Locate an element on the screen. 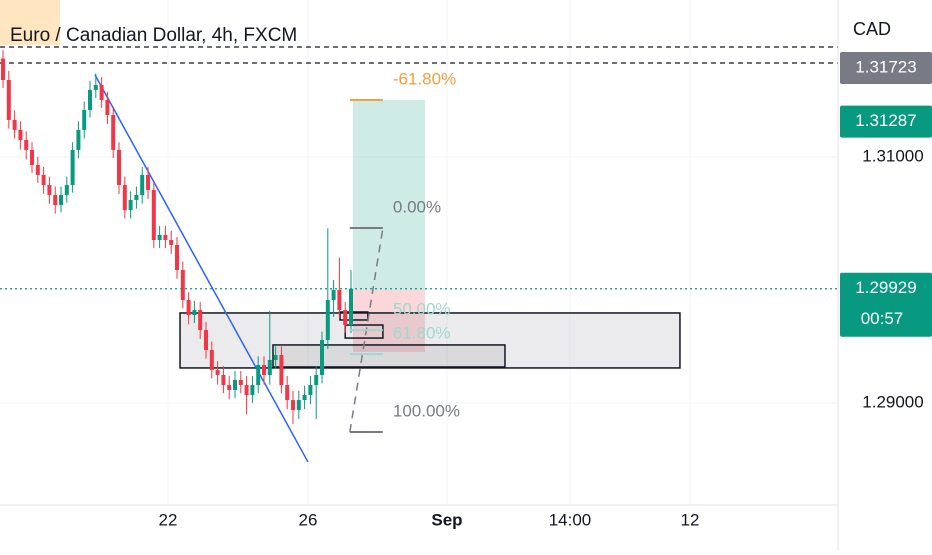 Image resolution: width=932 pixels, height=555 pixels. highlight-region is located at coordinates (30, 22).